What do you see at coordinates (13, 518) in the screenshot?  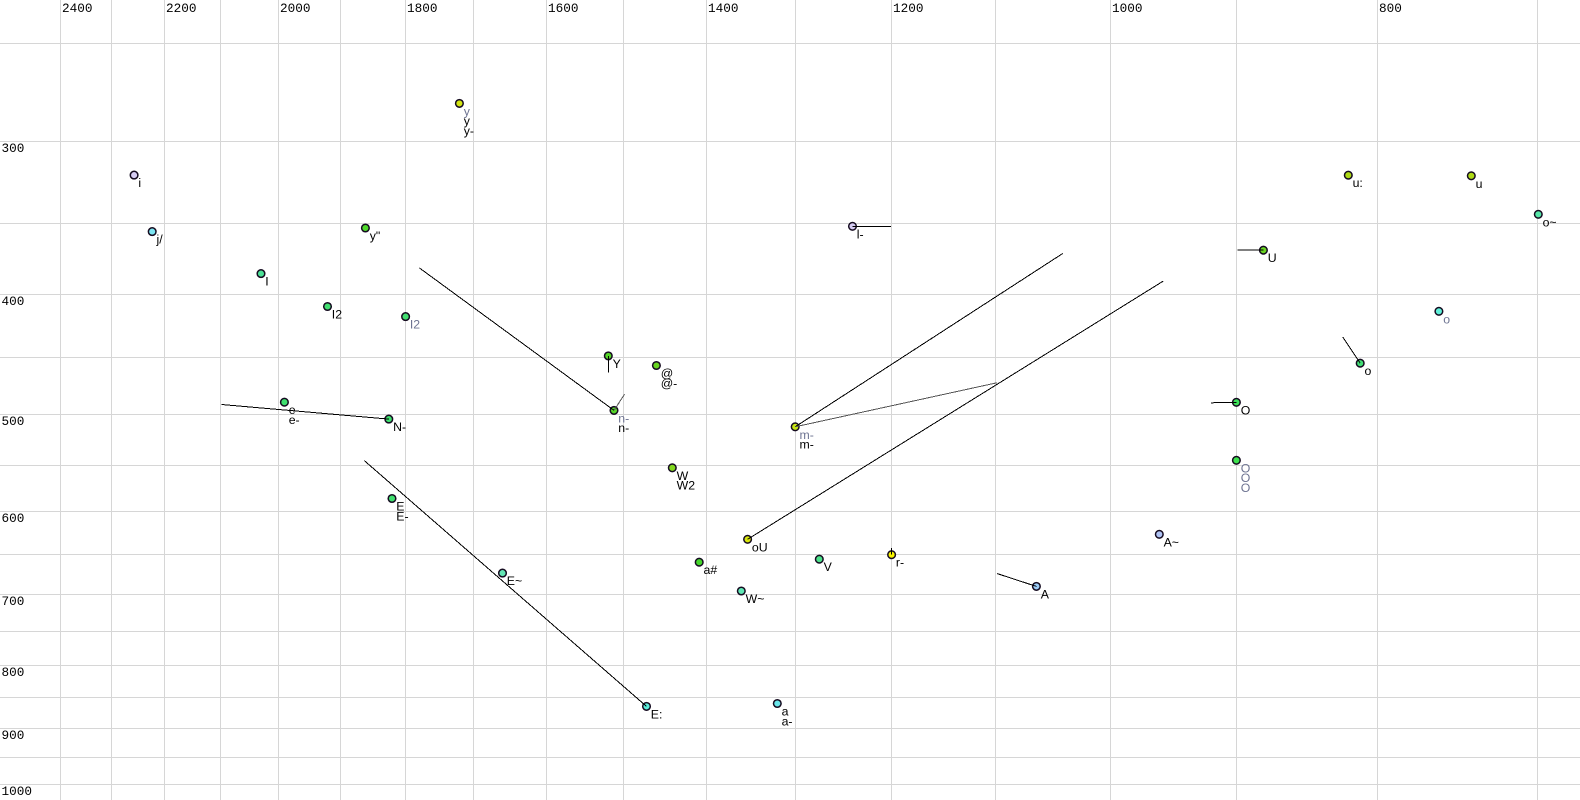 I see `svg-text: 600` at bounding box center [13, 518].